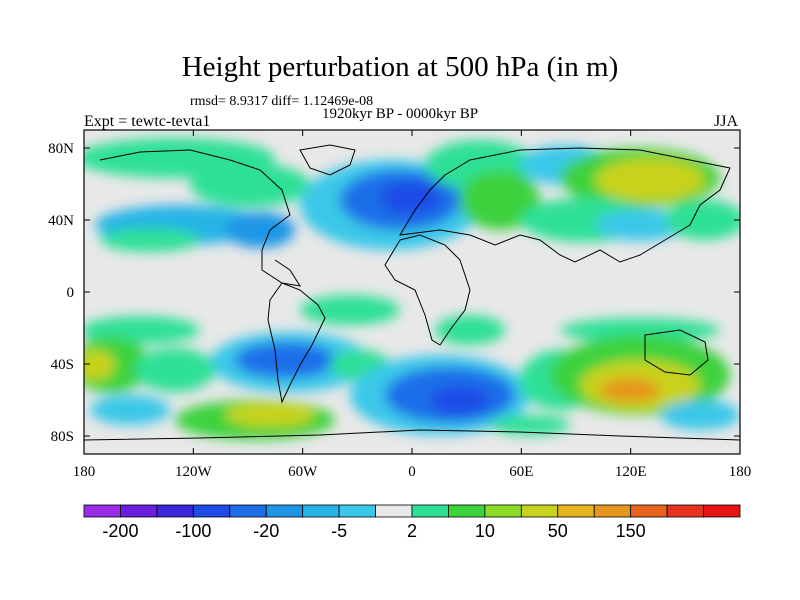 Image resolution: width=800 pixels, height=600 pixels. I want to click on lon-tick-label: 120W, so click(194, 472).